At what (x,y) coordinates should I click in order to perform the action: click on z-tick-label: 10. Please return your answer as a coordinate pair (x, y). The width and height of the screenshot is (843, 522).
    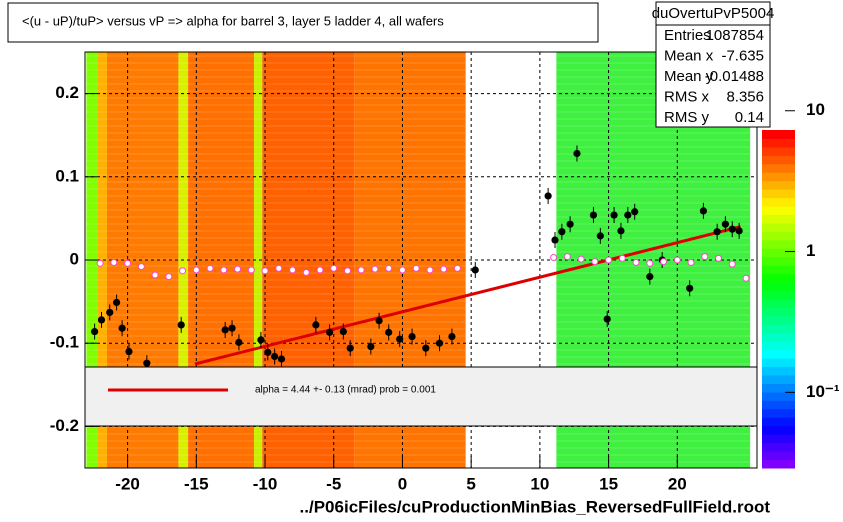
    Looking at the image, I should click on (815, 109).